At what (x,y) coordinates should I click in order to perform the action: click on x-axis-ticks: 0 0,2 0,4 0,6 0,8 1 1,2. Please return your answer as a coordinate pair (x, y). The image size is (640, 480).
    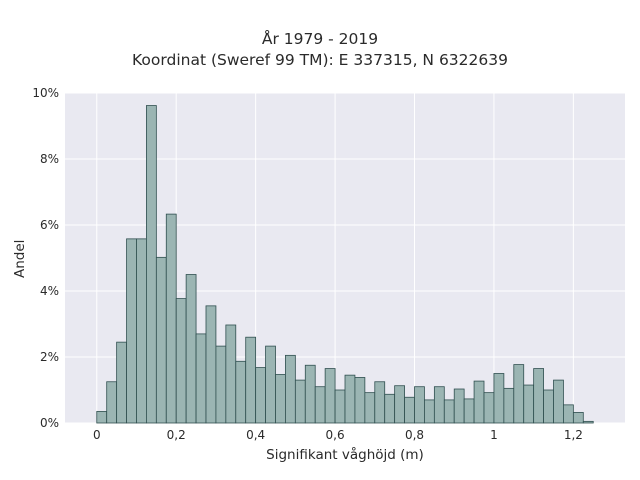
    Looking at the image, I should click on (338, 435).